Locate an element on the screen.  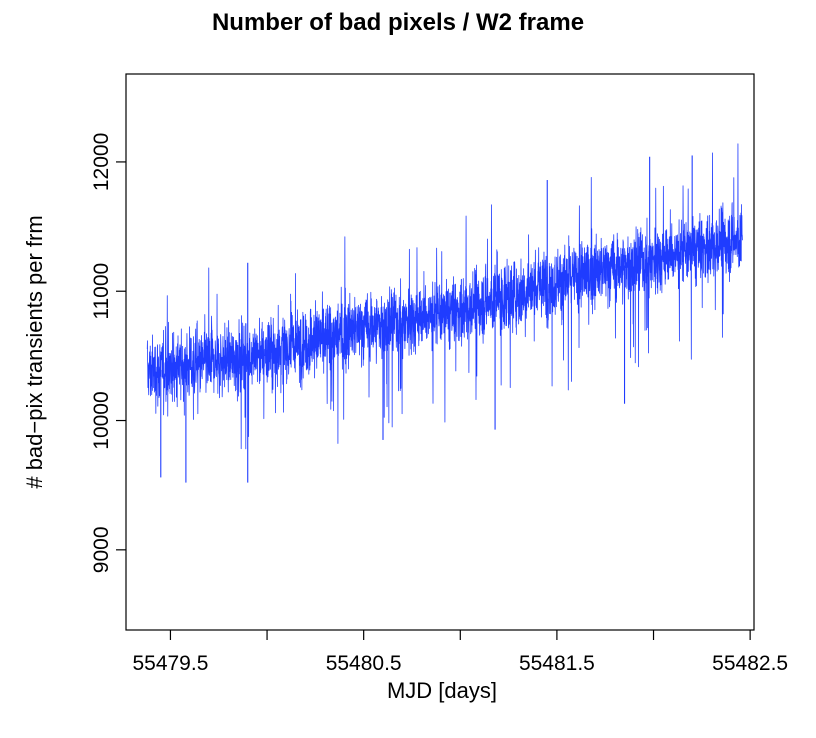
y-tick-label: 12000 is located at coordinates (101, 162).